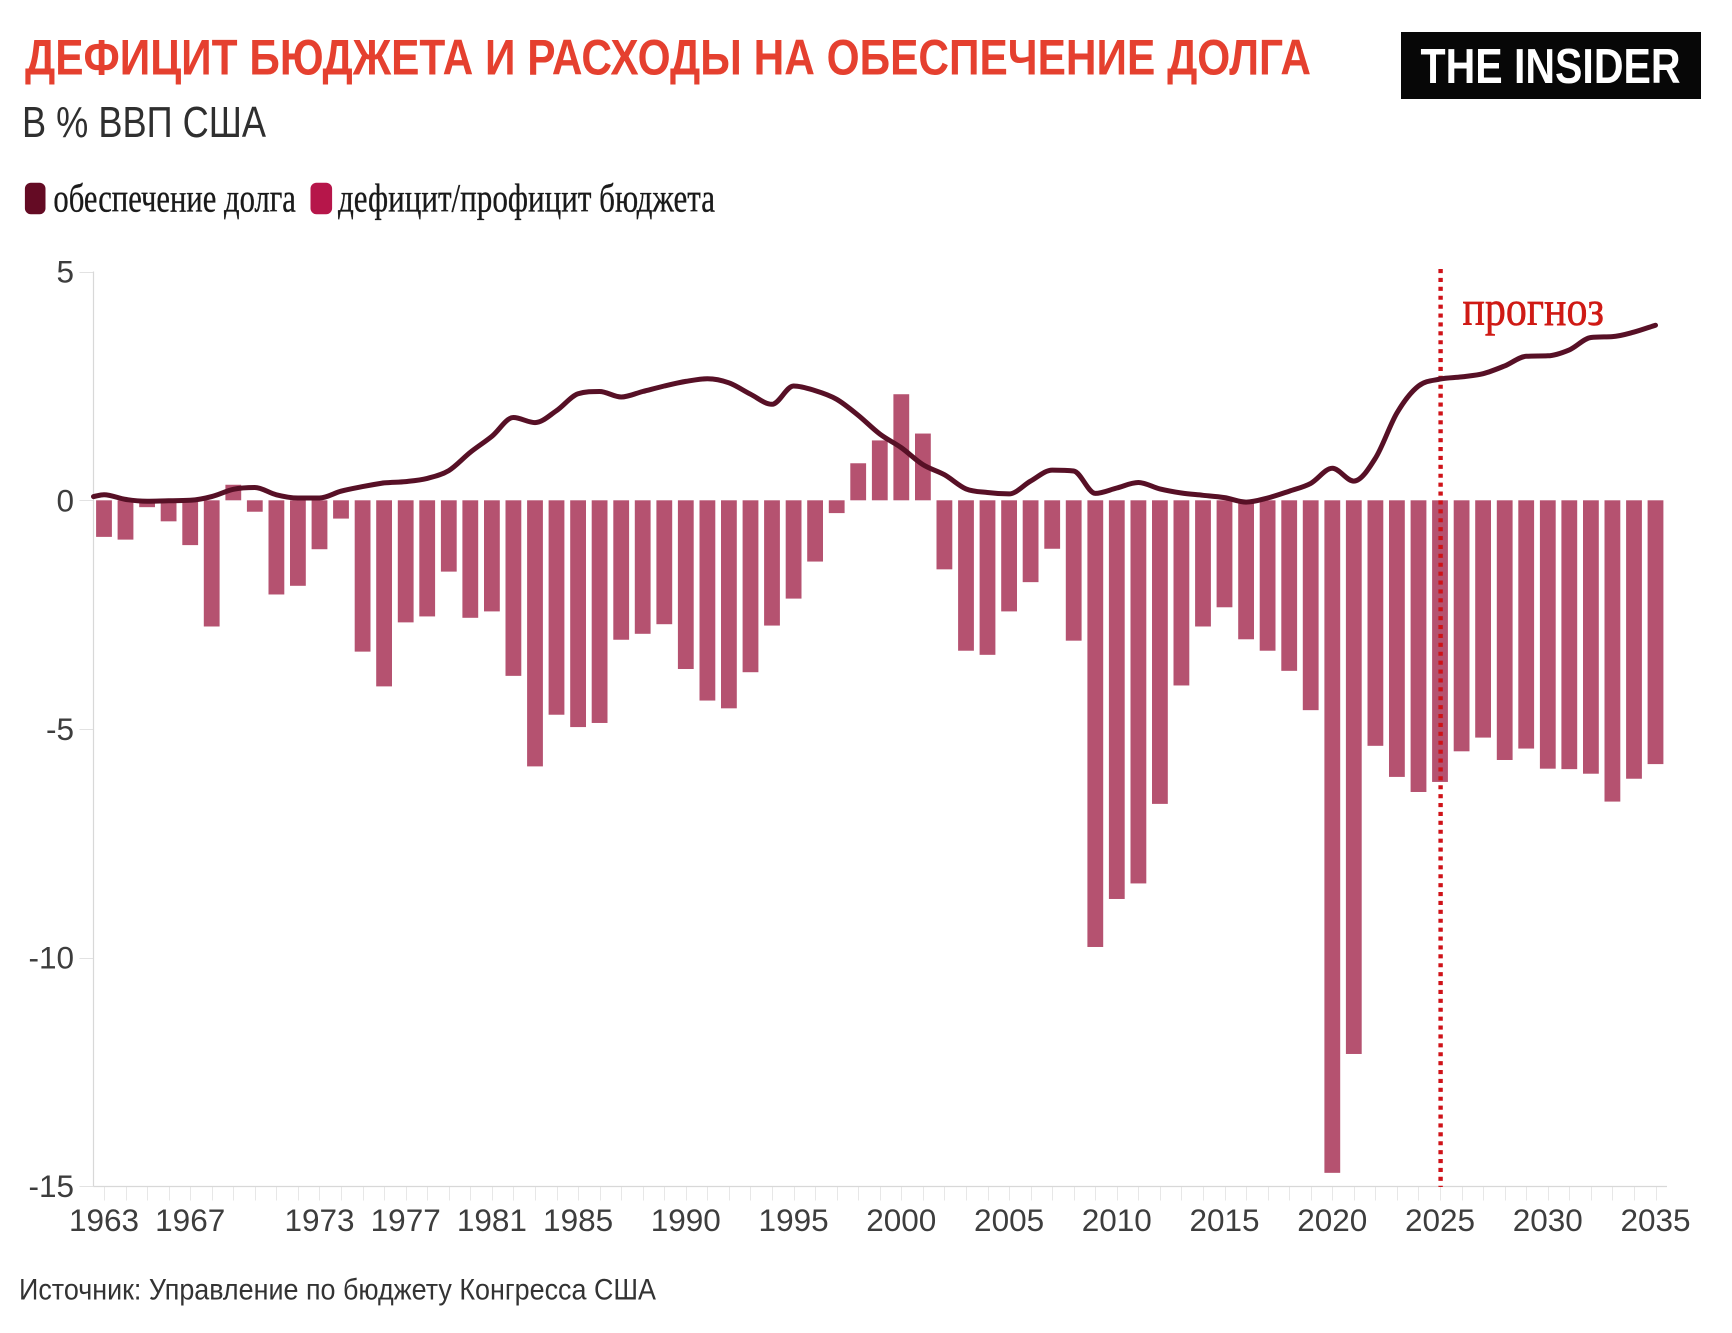 This screenshot has width=1732, height=1333. I want to click on svg-text: 2035, so click(1655, 1220).